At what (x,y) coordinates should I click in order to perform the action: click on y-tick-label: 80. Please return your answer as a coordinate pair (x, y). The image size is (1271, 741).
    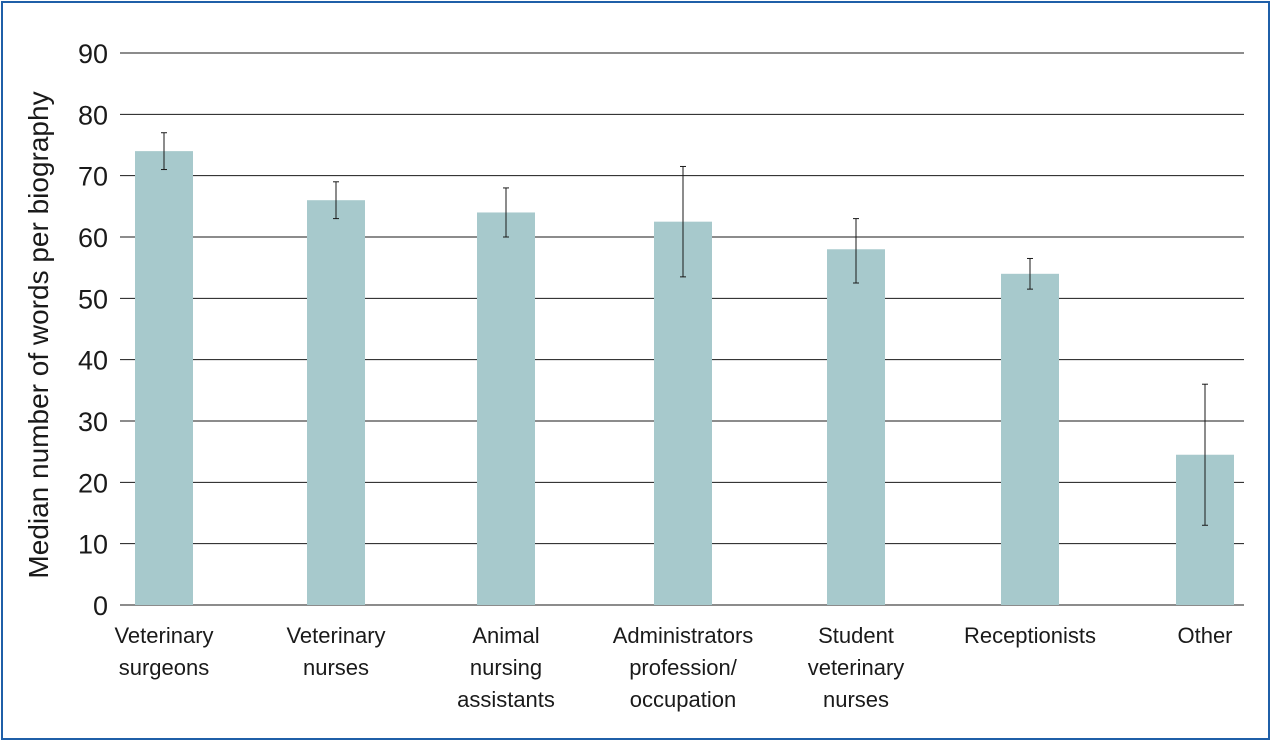
    Looking at the image, I should click on (93, 115).